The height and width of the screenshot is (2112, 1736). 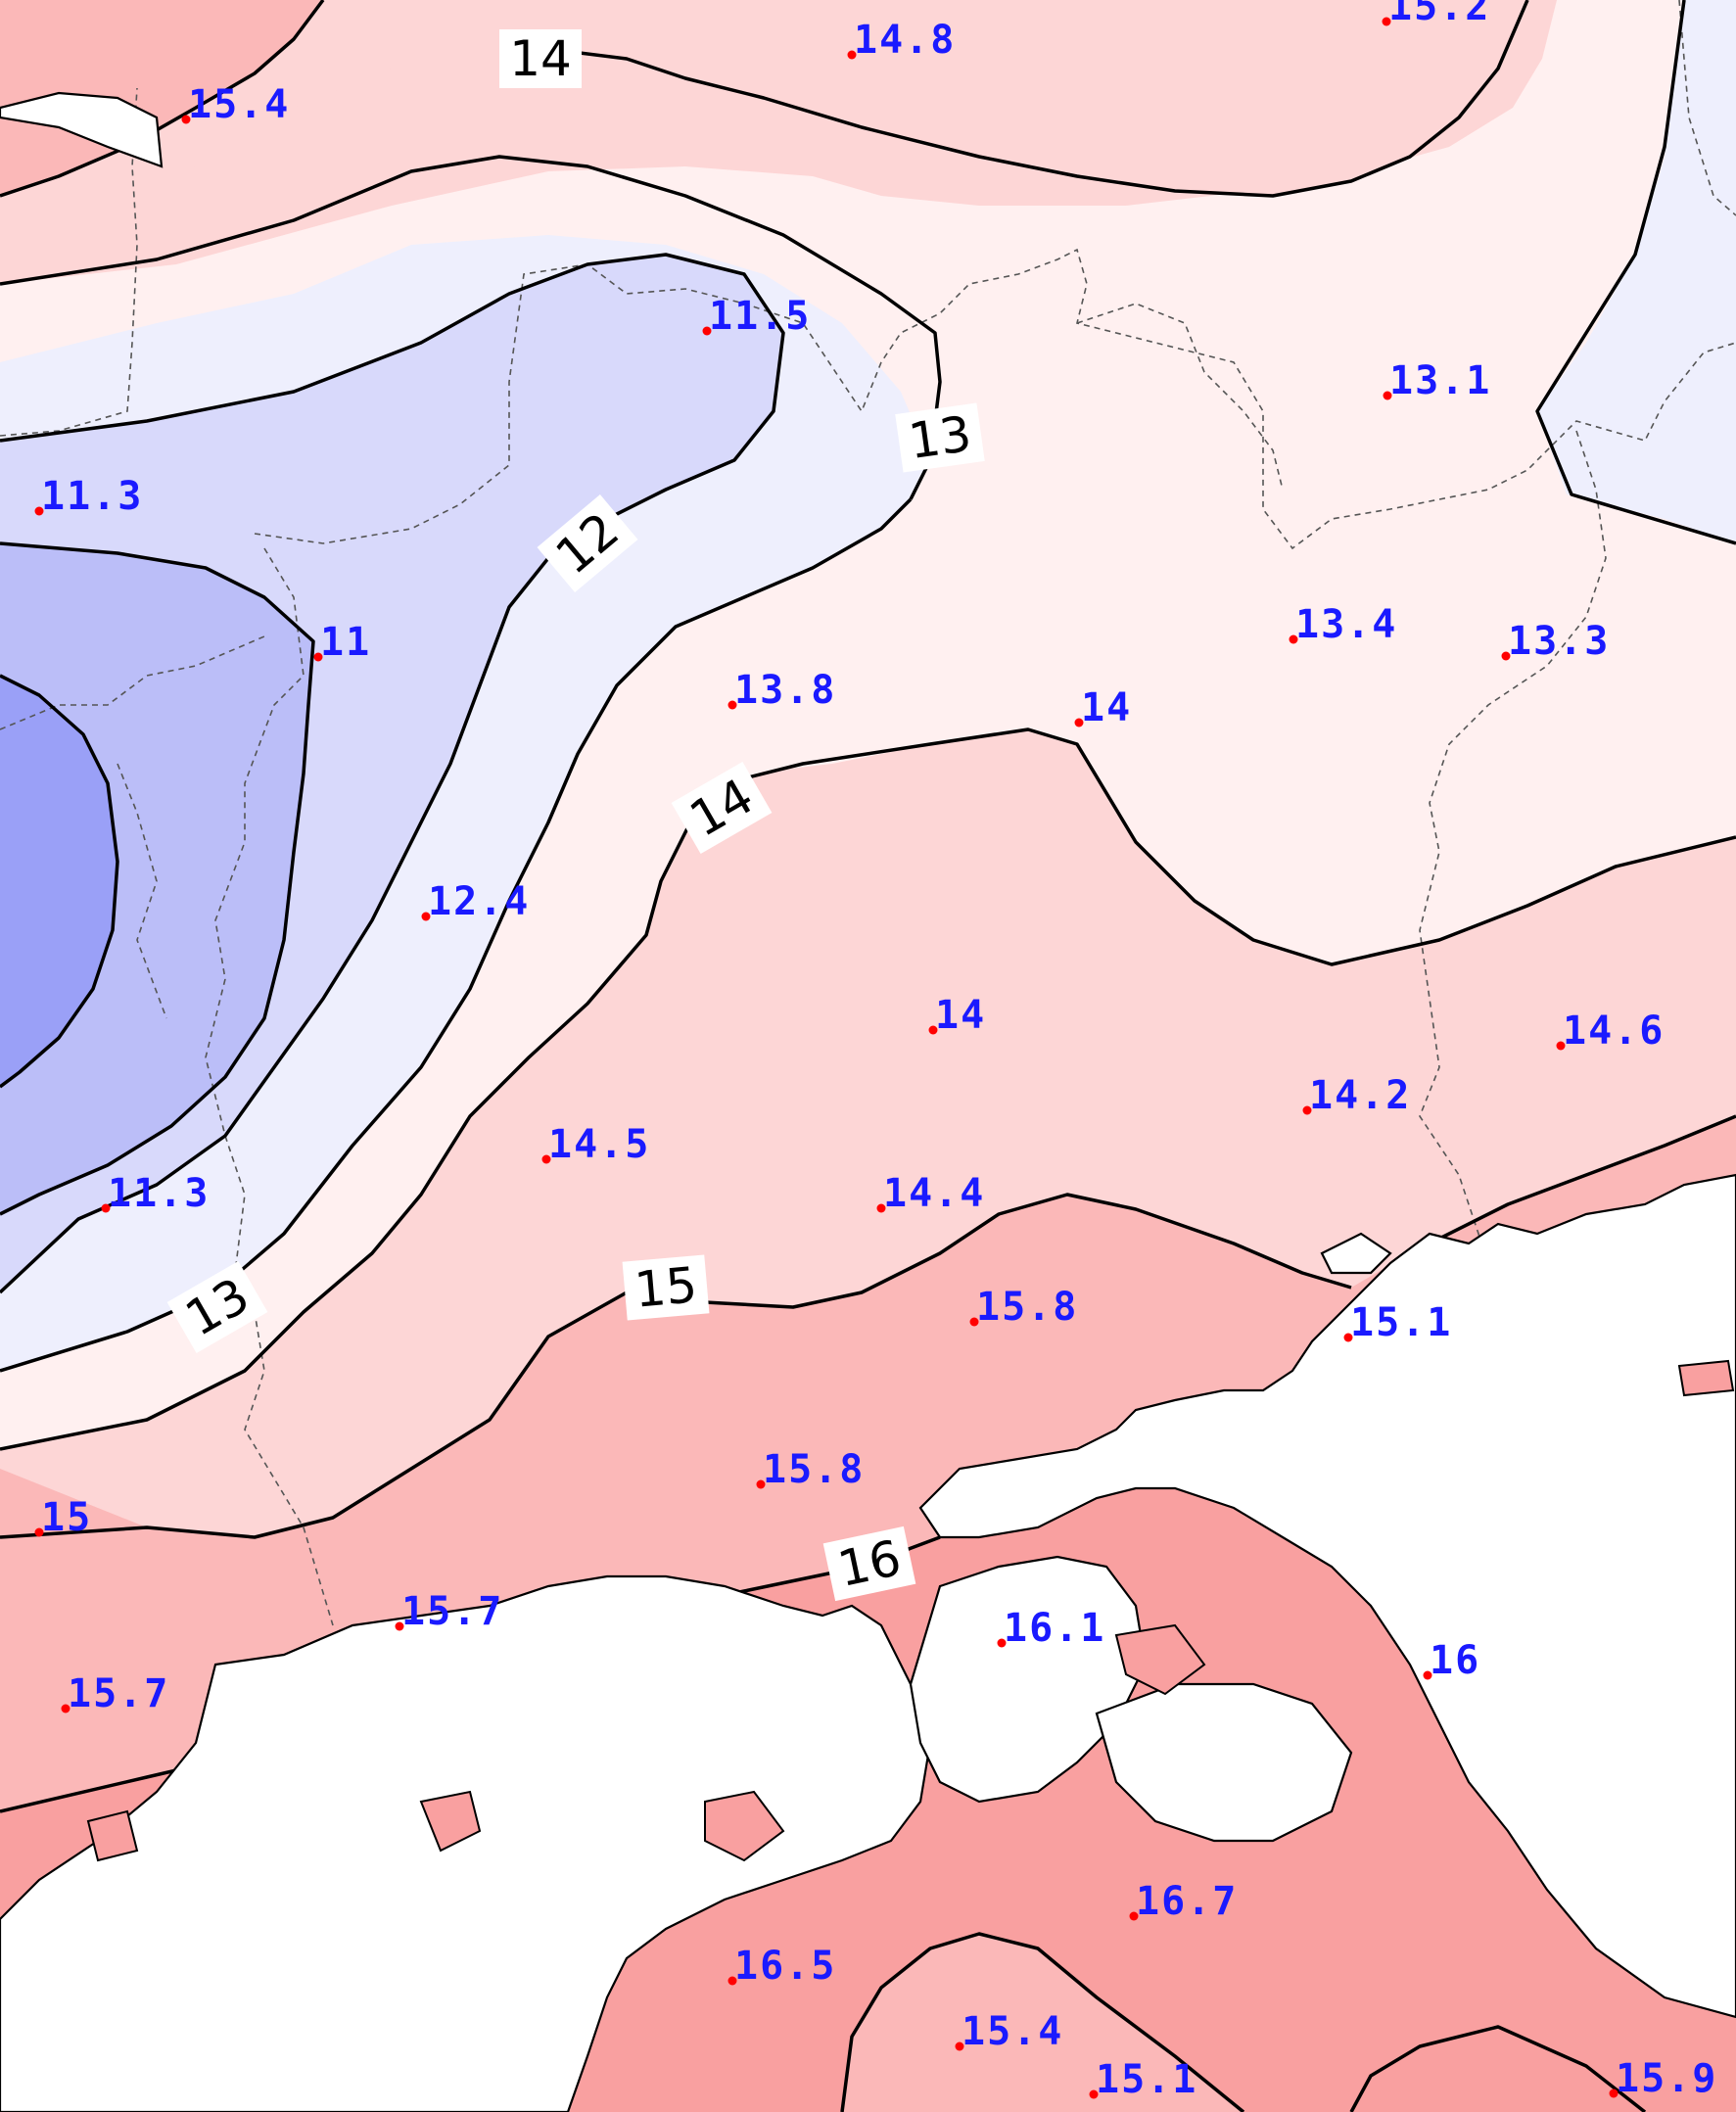 I want to click on station: 15.2, so click(x=1436, y=14).